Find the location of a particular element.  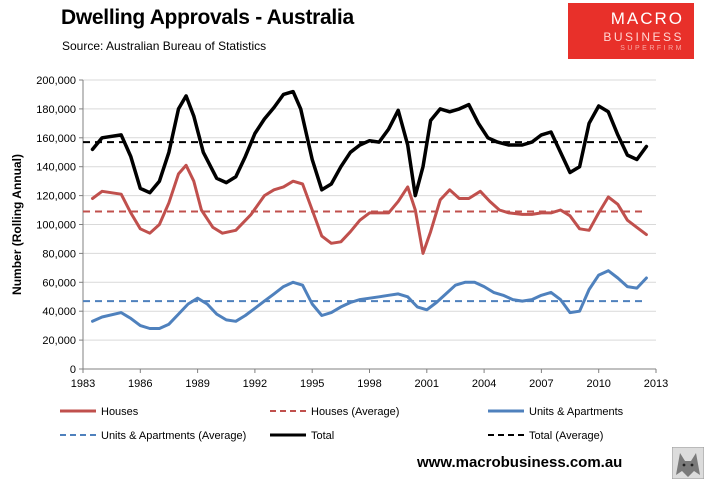

footer-url: www.macrobusiness.com.au is located at coordinates (520, 462).